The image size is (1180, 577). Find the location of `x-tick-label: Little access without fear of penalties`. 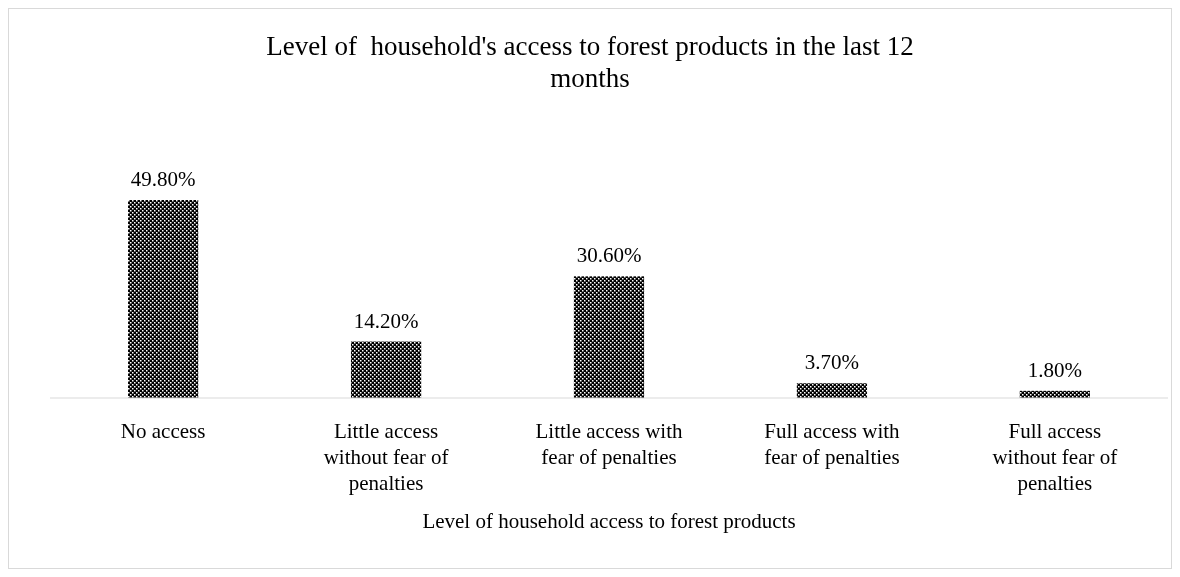

x-tick-label: Little access without fear of penalties is located at coordinates (386, 457).